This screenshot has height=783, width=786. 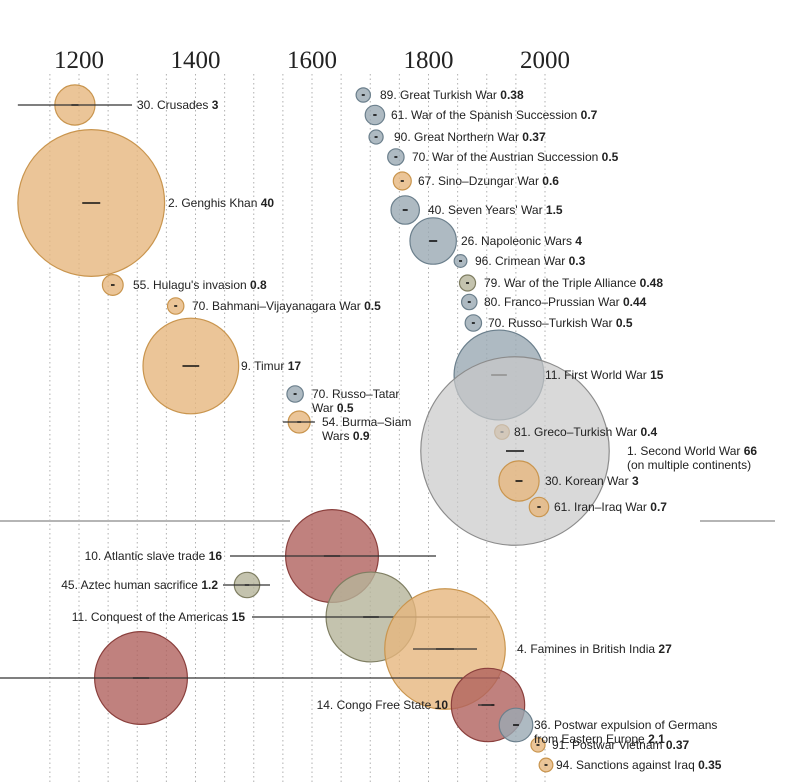 I want to click on war-label-name-5: 70. Russo–Tatar, so click(x=355, y=394).